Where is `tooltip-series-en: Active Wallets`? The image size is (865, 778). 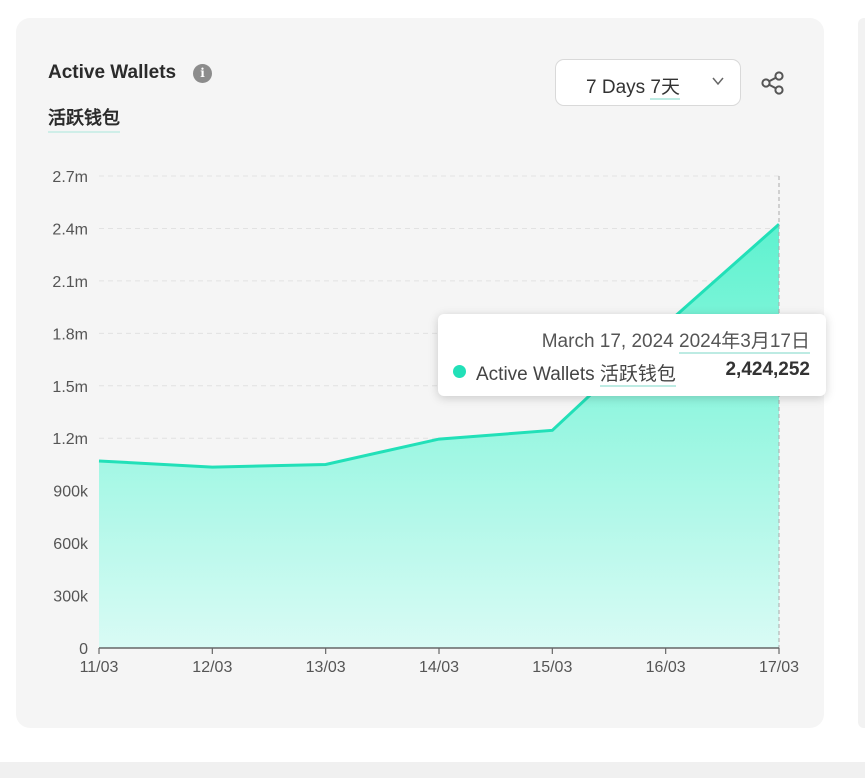
tooltip-series-en: Active Wallets is located at coordinates (538, 374).